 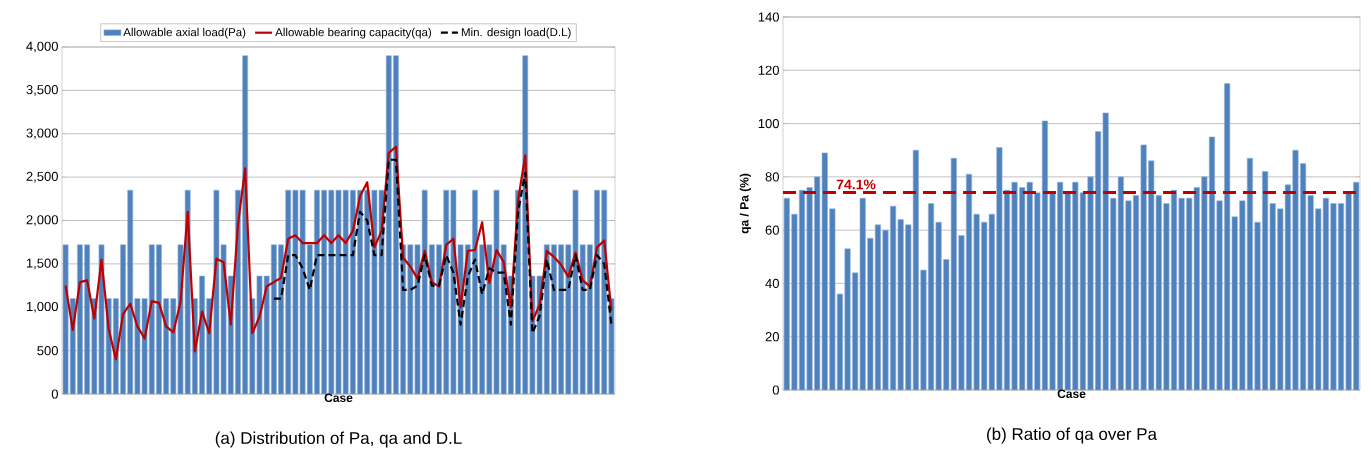 I want to click on y-tick-label: 500, so click(x=47, y=351).